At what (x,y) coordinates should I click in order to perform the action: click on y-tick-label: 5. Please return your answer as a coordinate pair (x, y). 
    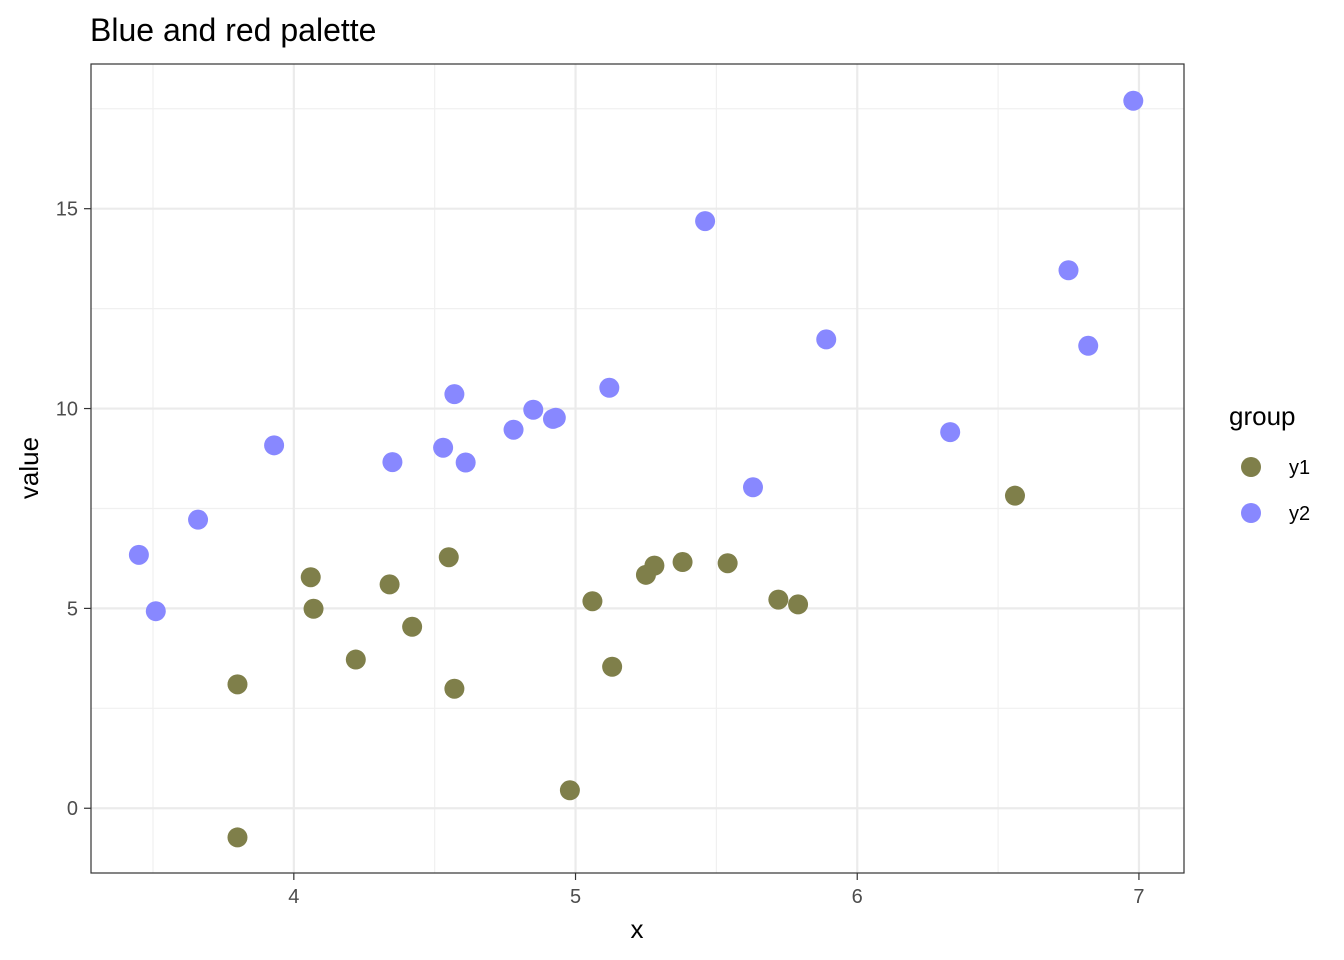
    Looking at the image, I should click on (72, 609).